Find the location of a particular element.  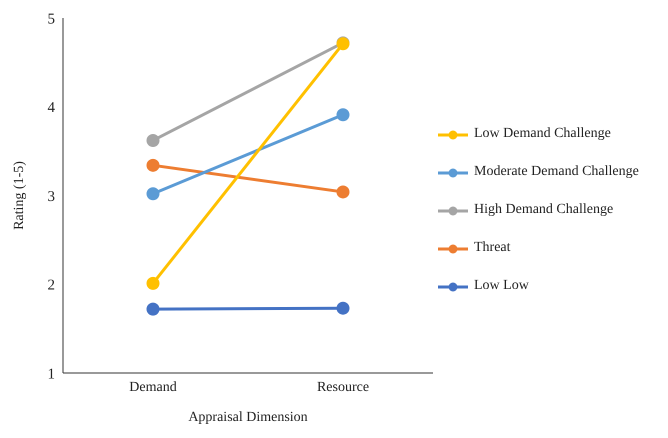

y-axis-title: Rating (1-5) is located at coordinates (19, 195).